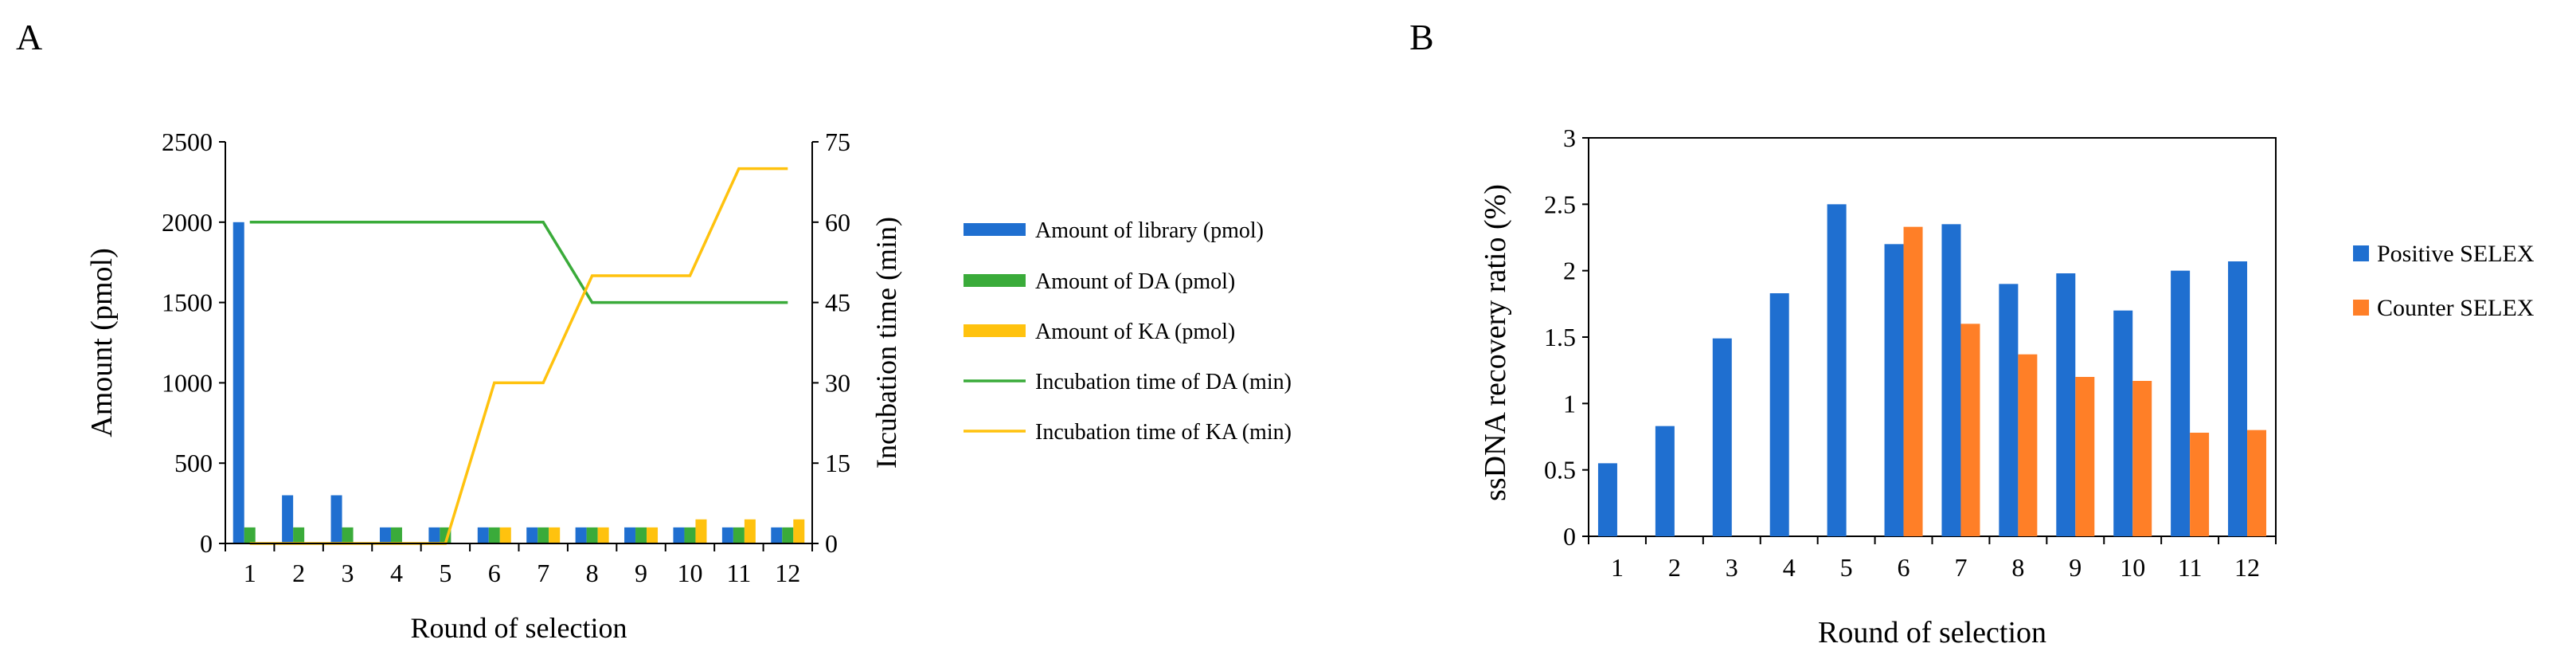  Describe the element at coordinates (193, 463) in the screenshot. I see `tick-label-a-yl-1: 500` at that location.